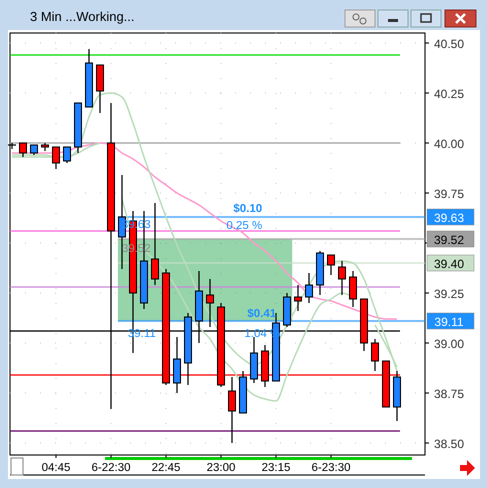  Describe the element at coordinates (56, 468) in the screenshot. I see `x-tick-label: 04:45` at that location.